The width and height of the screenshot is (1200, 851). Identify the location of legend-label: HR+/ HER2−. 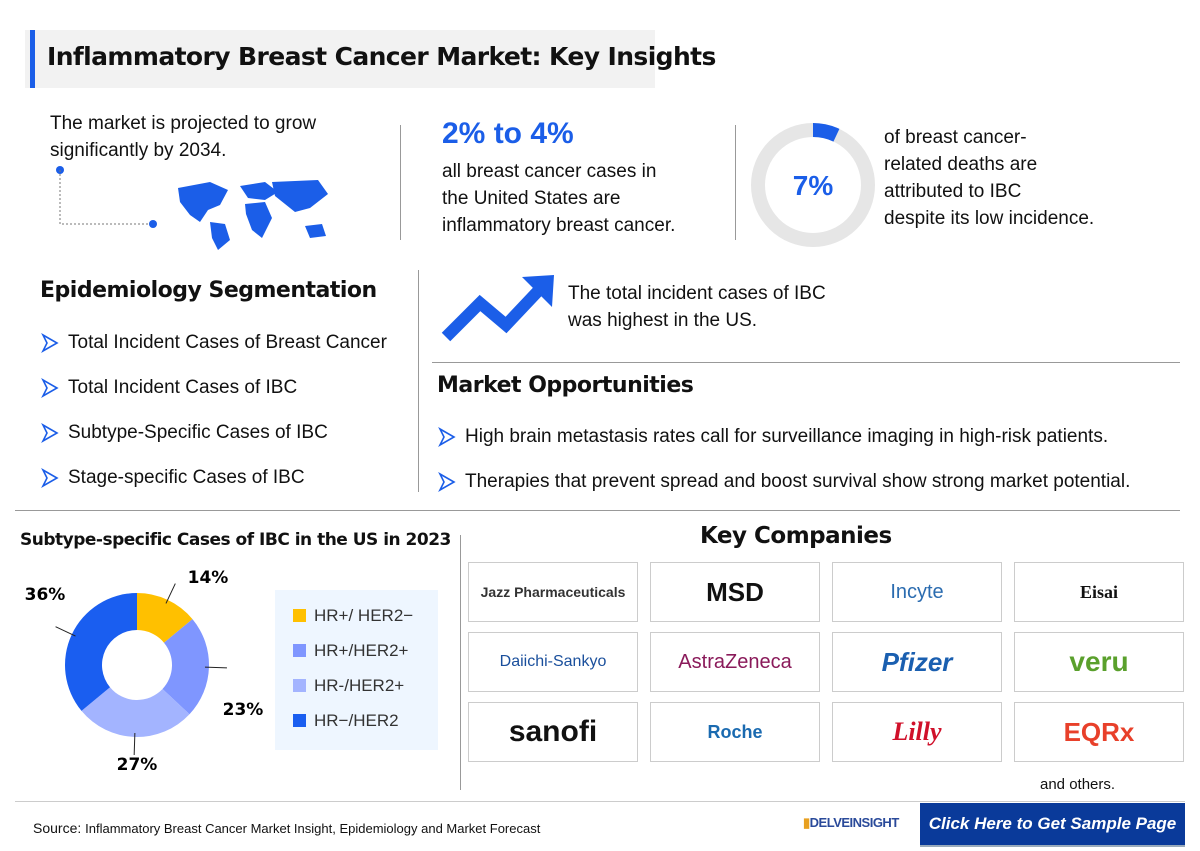
(364, 615).